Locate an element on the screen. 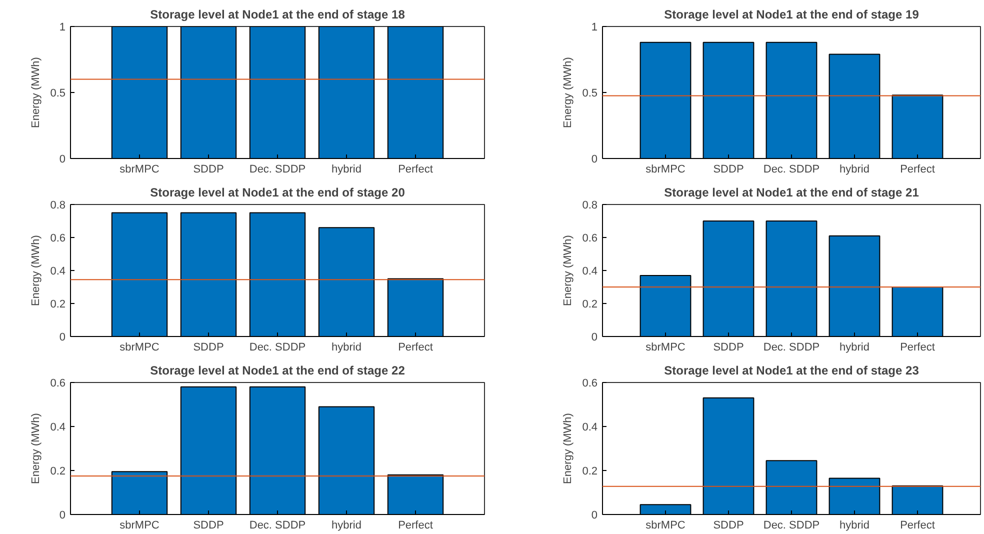  chart-title: Storage level at Node1 at the end of stage 18 is located at coordinates (278, 15).